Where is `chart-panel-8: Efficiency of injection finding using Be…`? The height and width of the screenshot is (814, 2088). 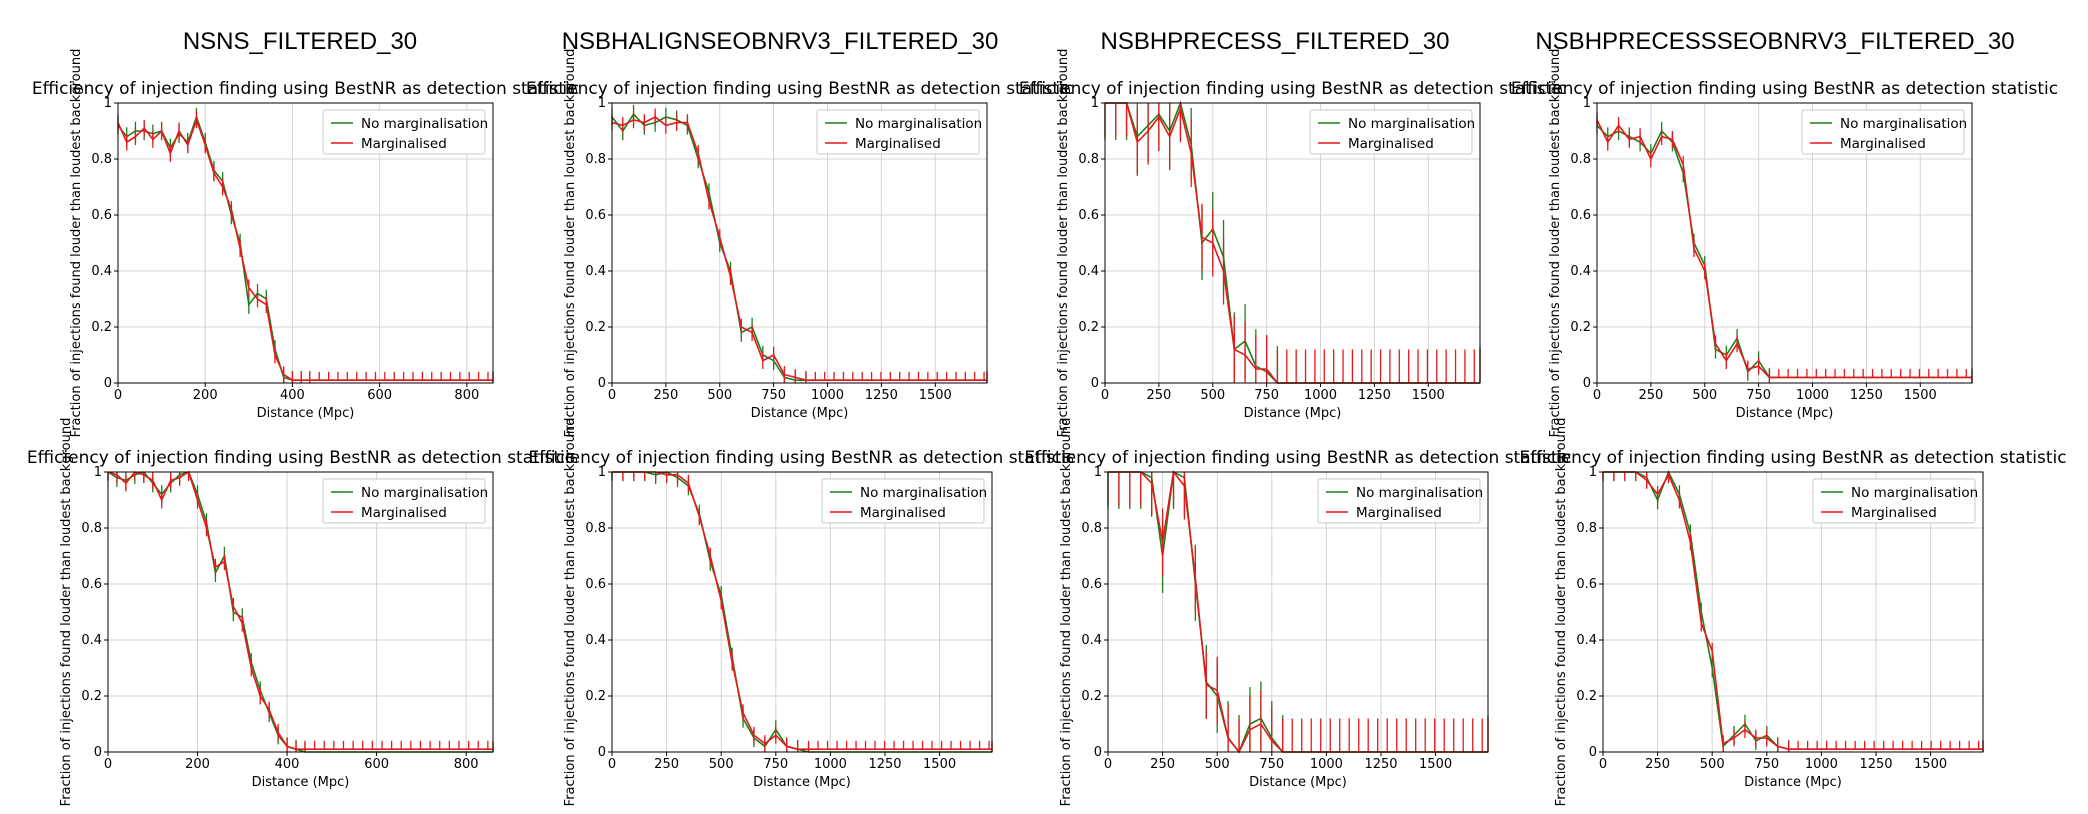 chart-panel-8: Efficiency of injection finding using Be… is located at coordinates (1792, 612).